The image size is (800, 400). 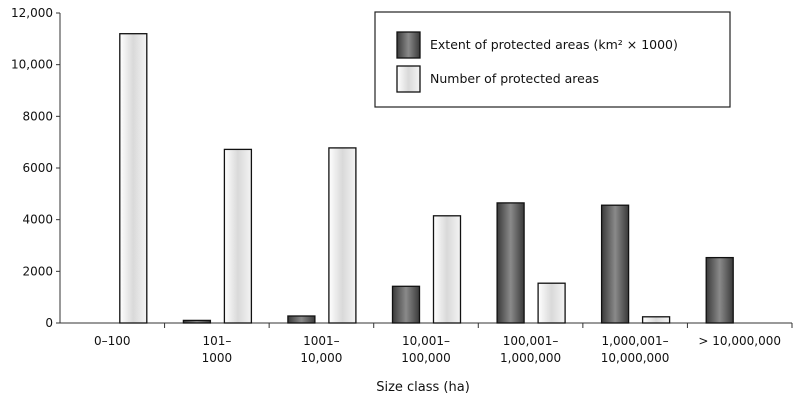 I want to click on x-tick-label: 1000, so click(x=217, y=358).